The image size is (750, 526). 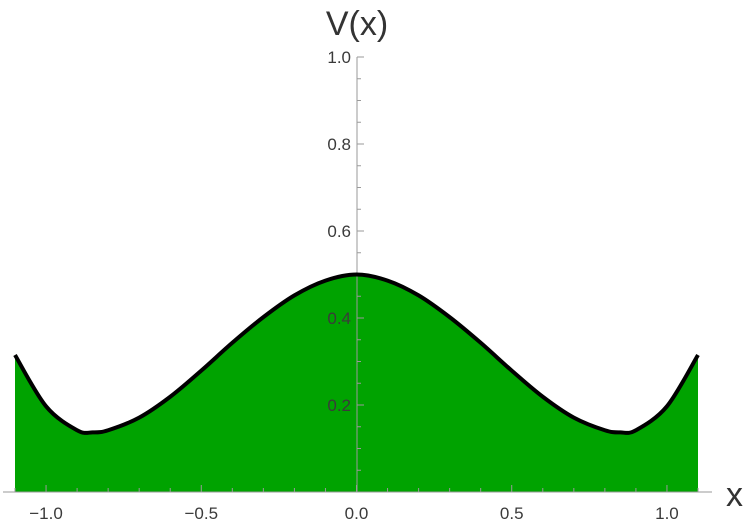 I want to click on x-tick-label: 0.5, so click(x=512, y=513).